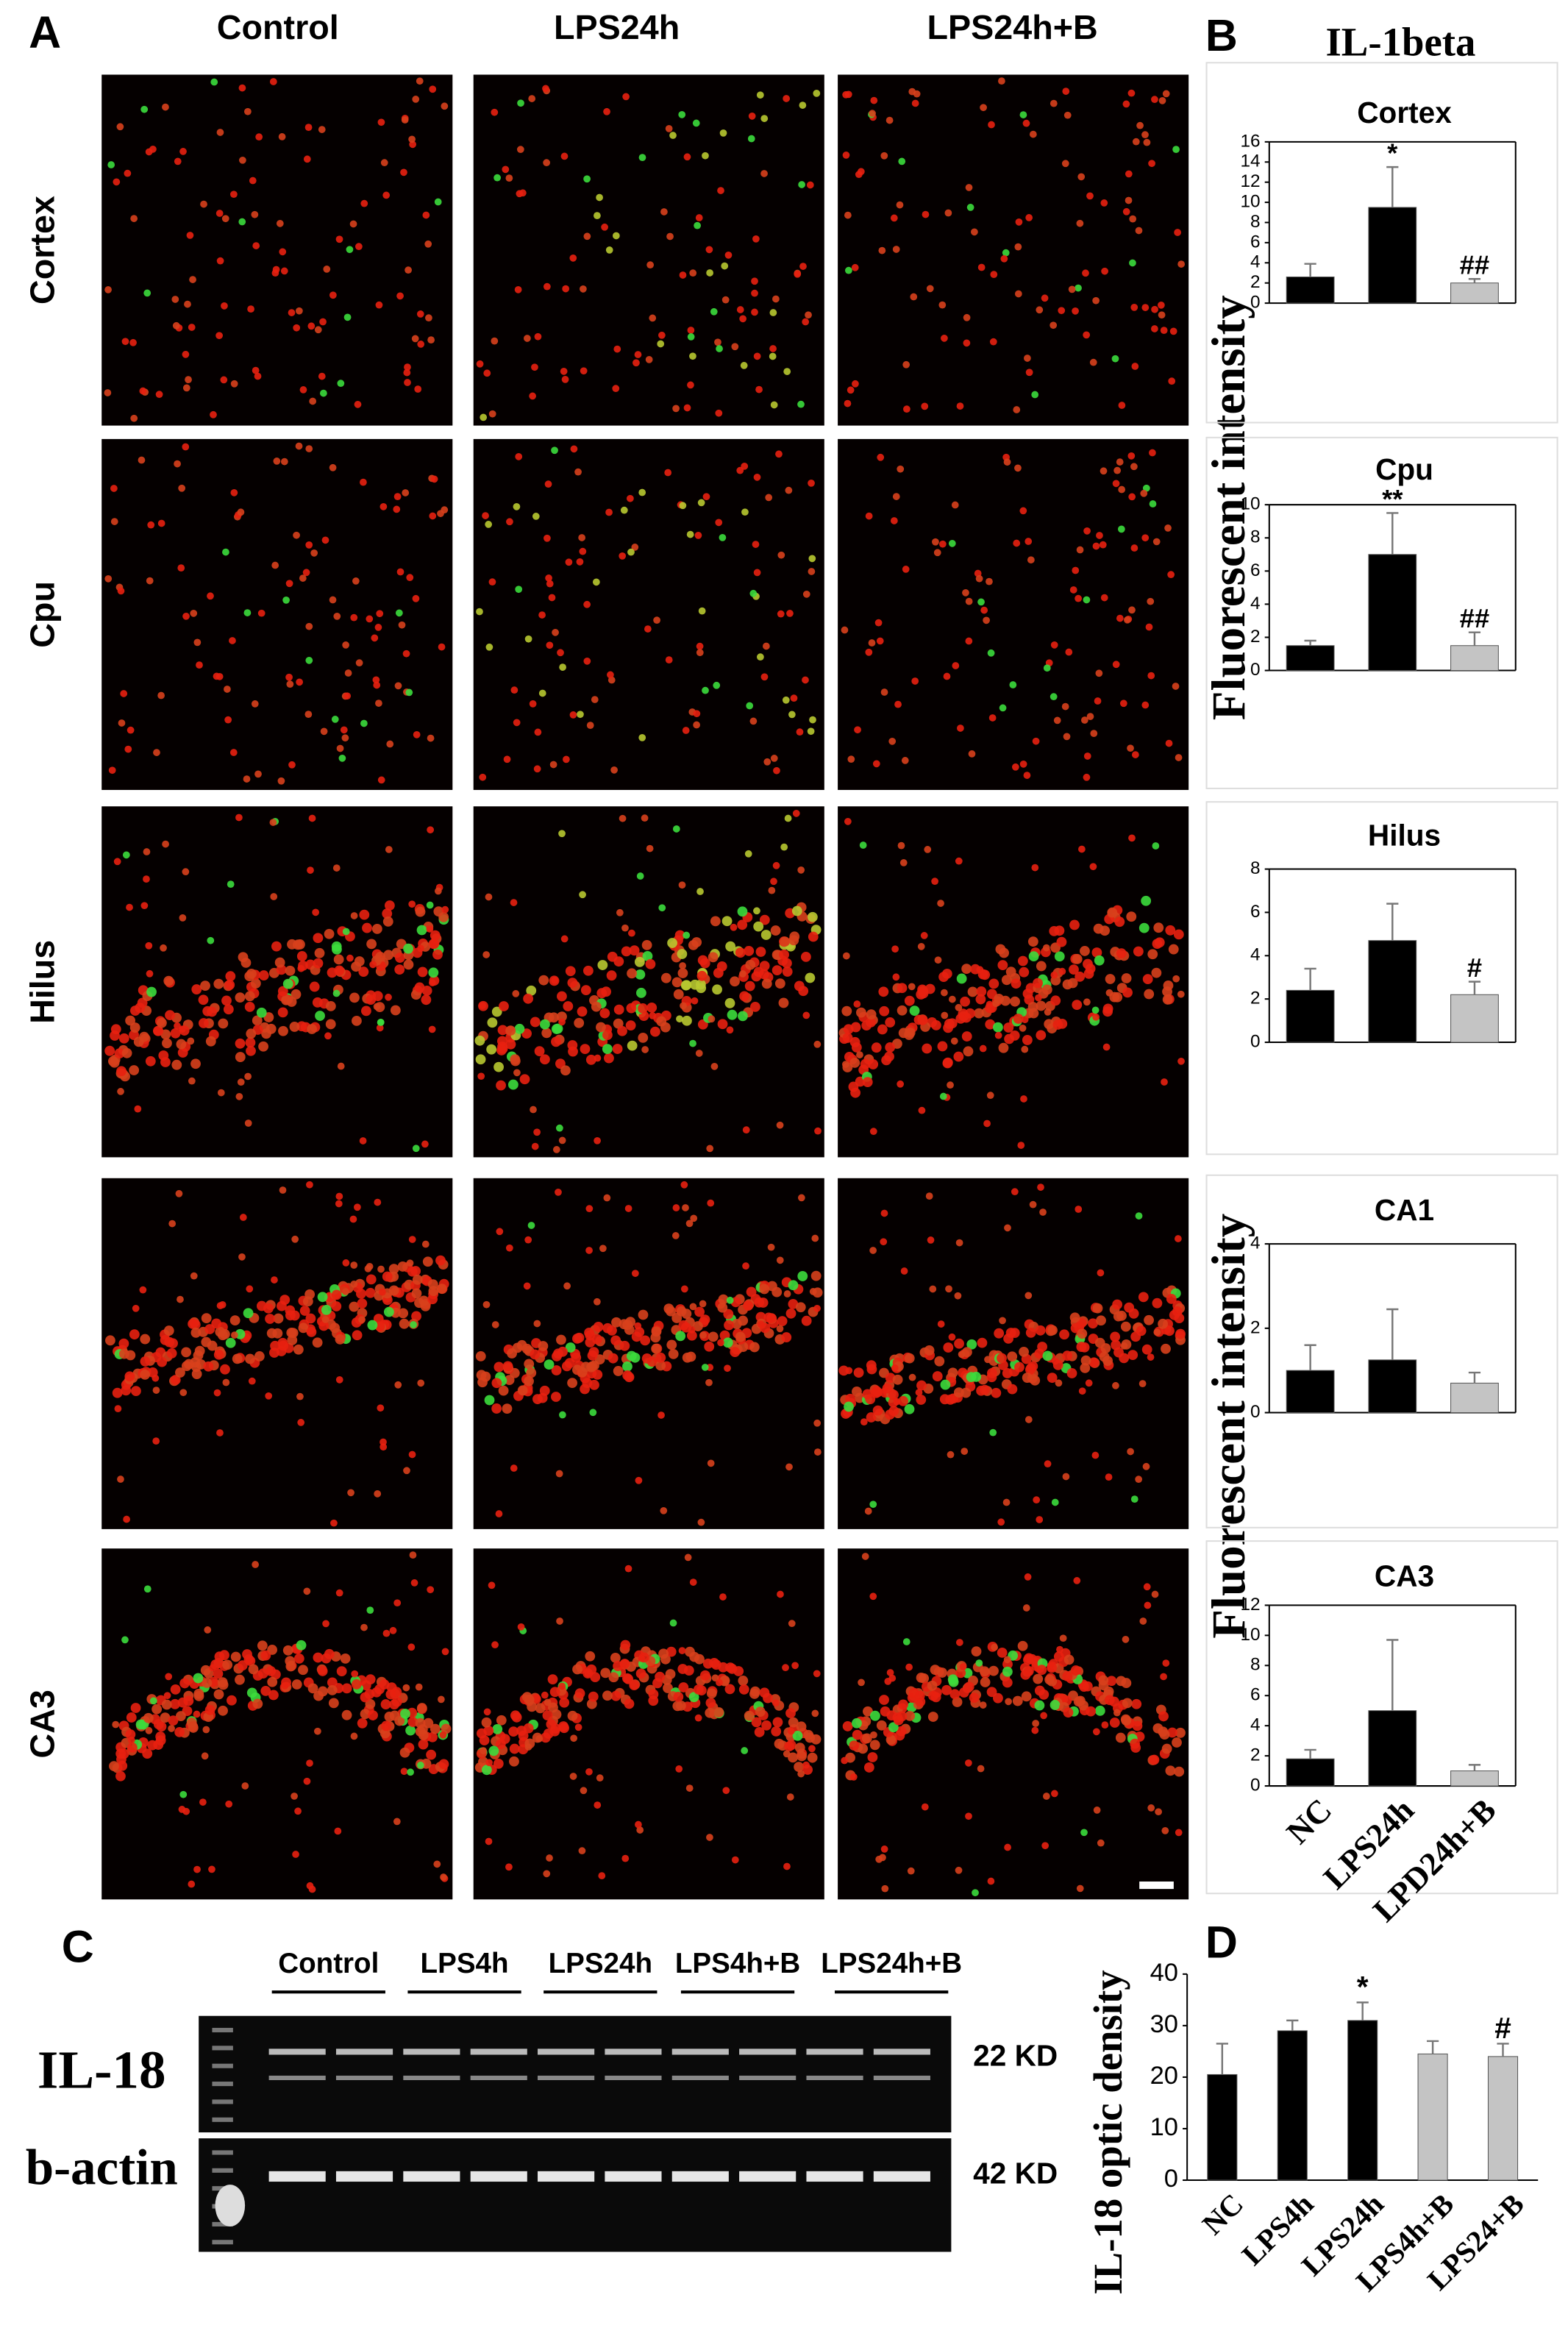 This screenshot has width=1568, height=2328. Describe the element at coordinates (1228, 508) in the screenshot. I see `y-axis-label: Fluorescent intensity` at that location.